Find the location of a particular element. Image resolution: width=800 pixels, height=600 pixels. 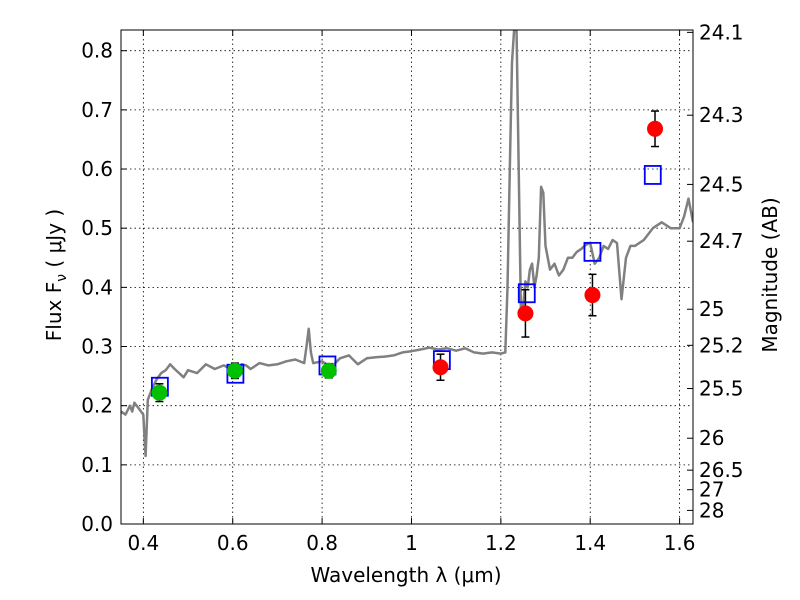

y2-tick-label: 24.5 is located at coordinates (721, 184).